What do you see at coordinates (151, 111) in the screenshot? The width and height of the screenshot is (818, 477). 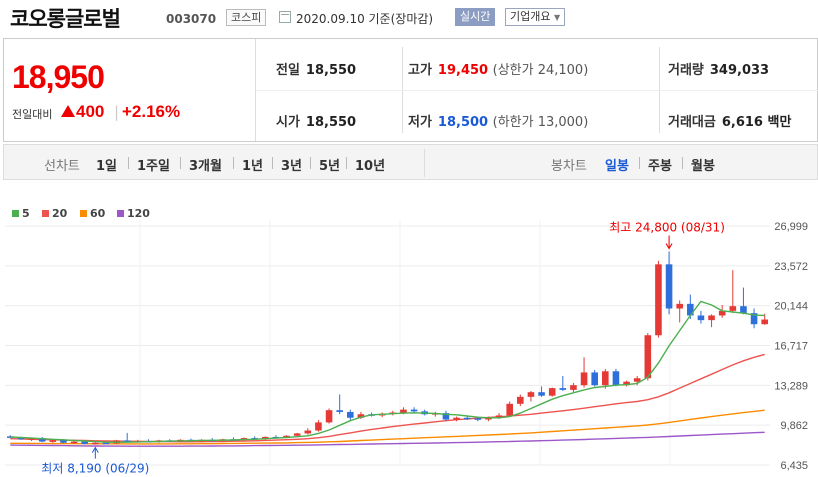 I see `change-percent: +2.16%` at bounding box center [151, 111].